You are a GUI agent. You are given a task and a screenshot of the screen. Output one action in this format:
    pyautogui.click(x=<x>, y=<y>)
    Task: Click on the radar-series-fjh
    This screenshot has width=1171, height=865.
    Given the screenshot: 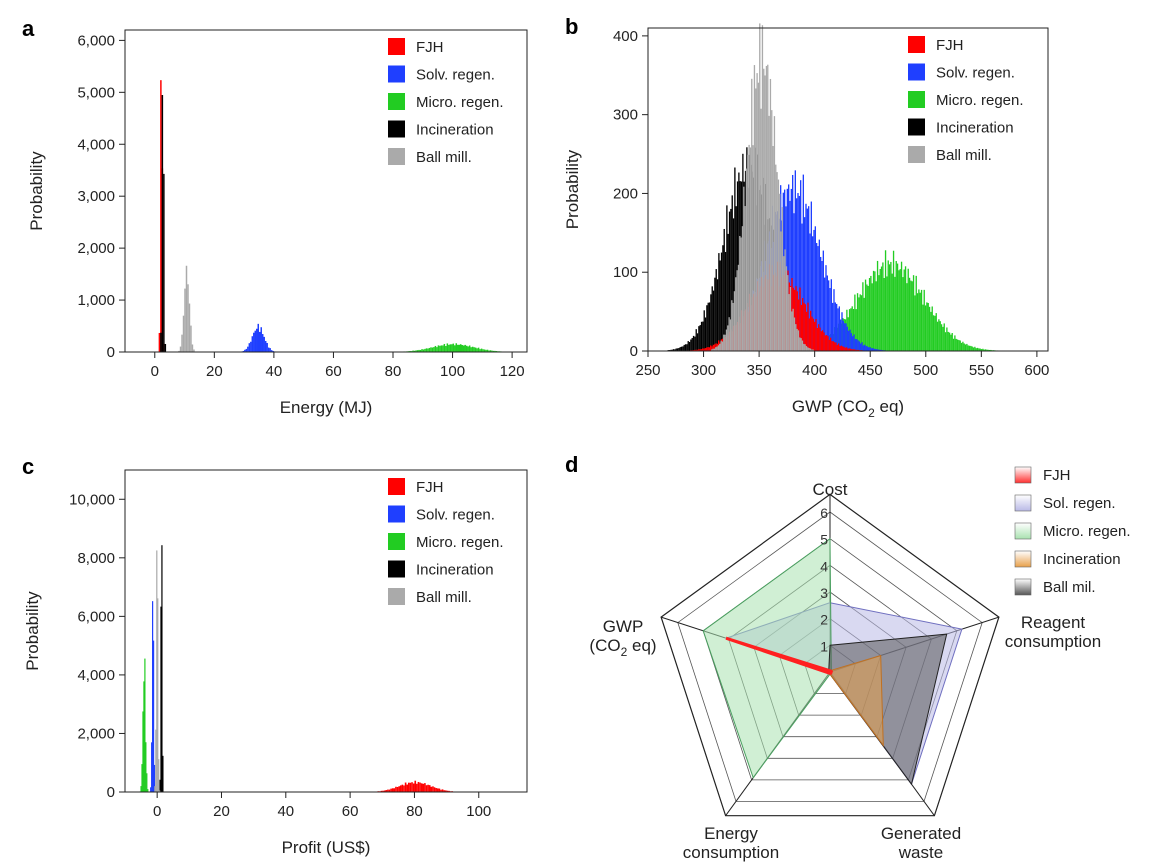 What is the action you would take?
    pyautogui.click(x=779, y=655)
    